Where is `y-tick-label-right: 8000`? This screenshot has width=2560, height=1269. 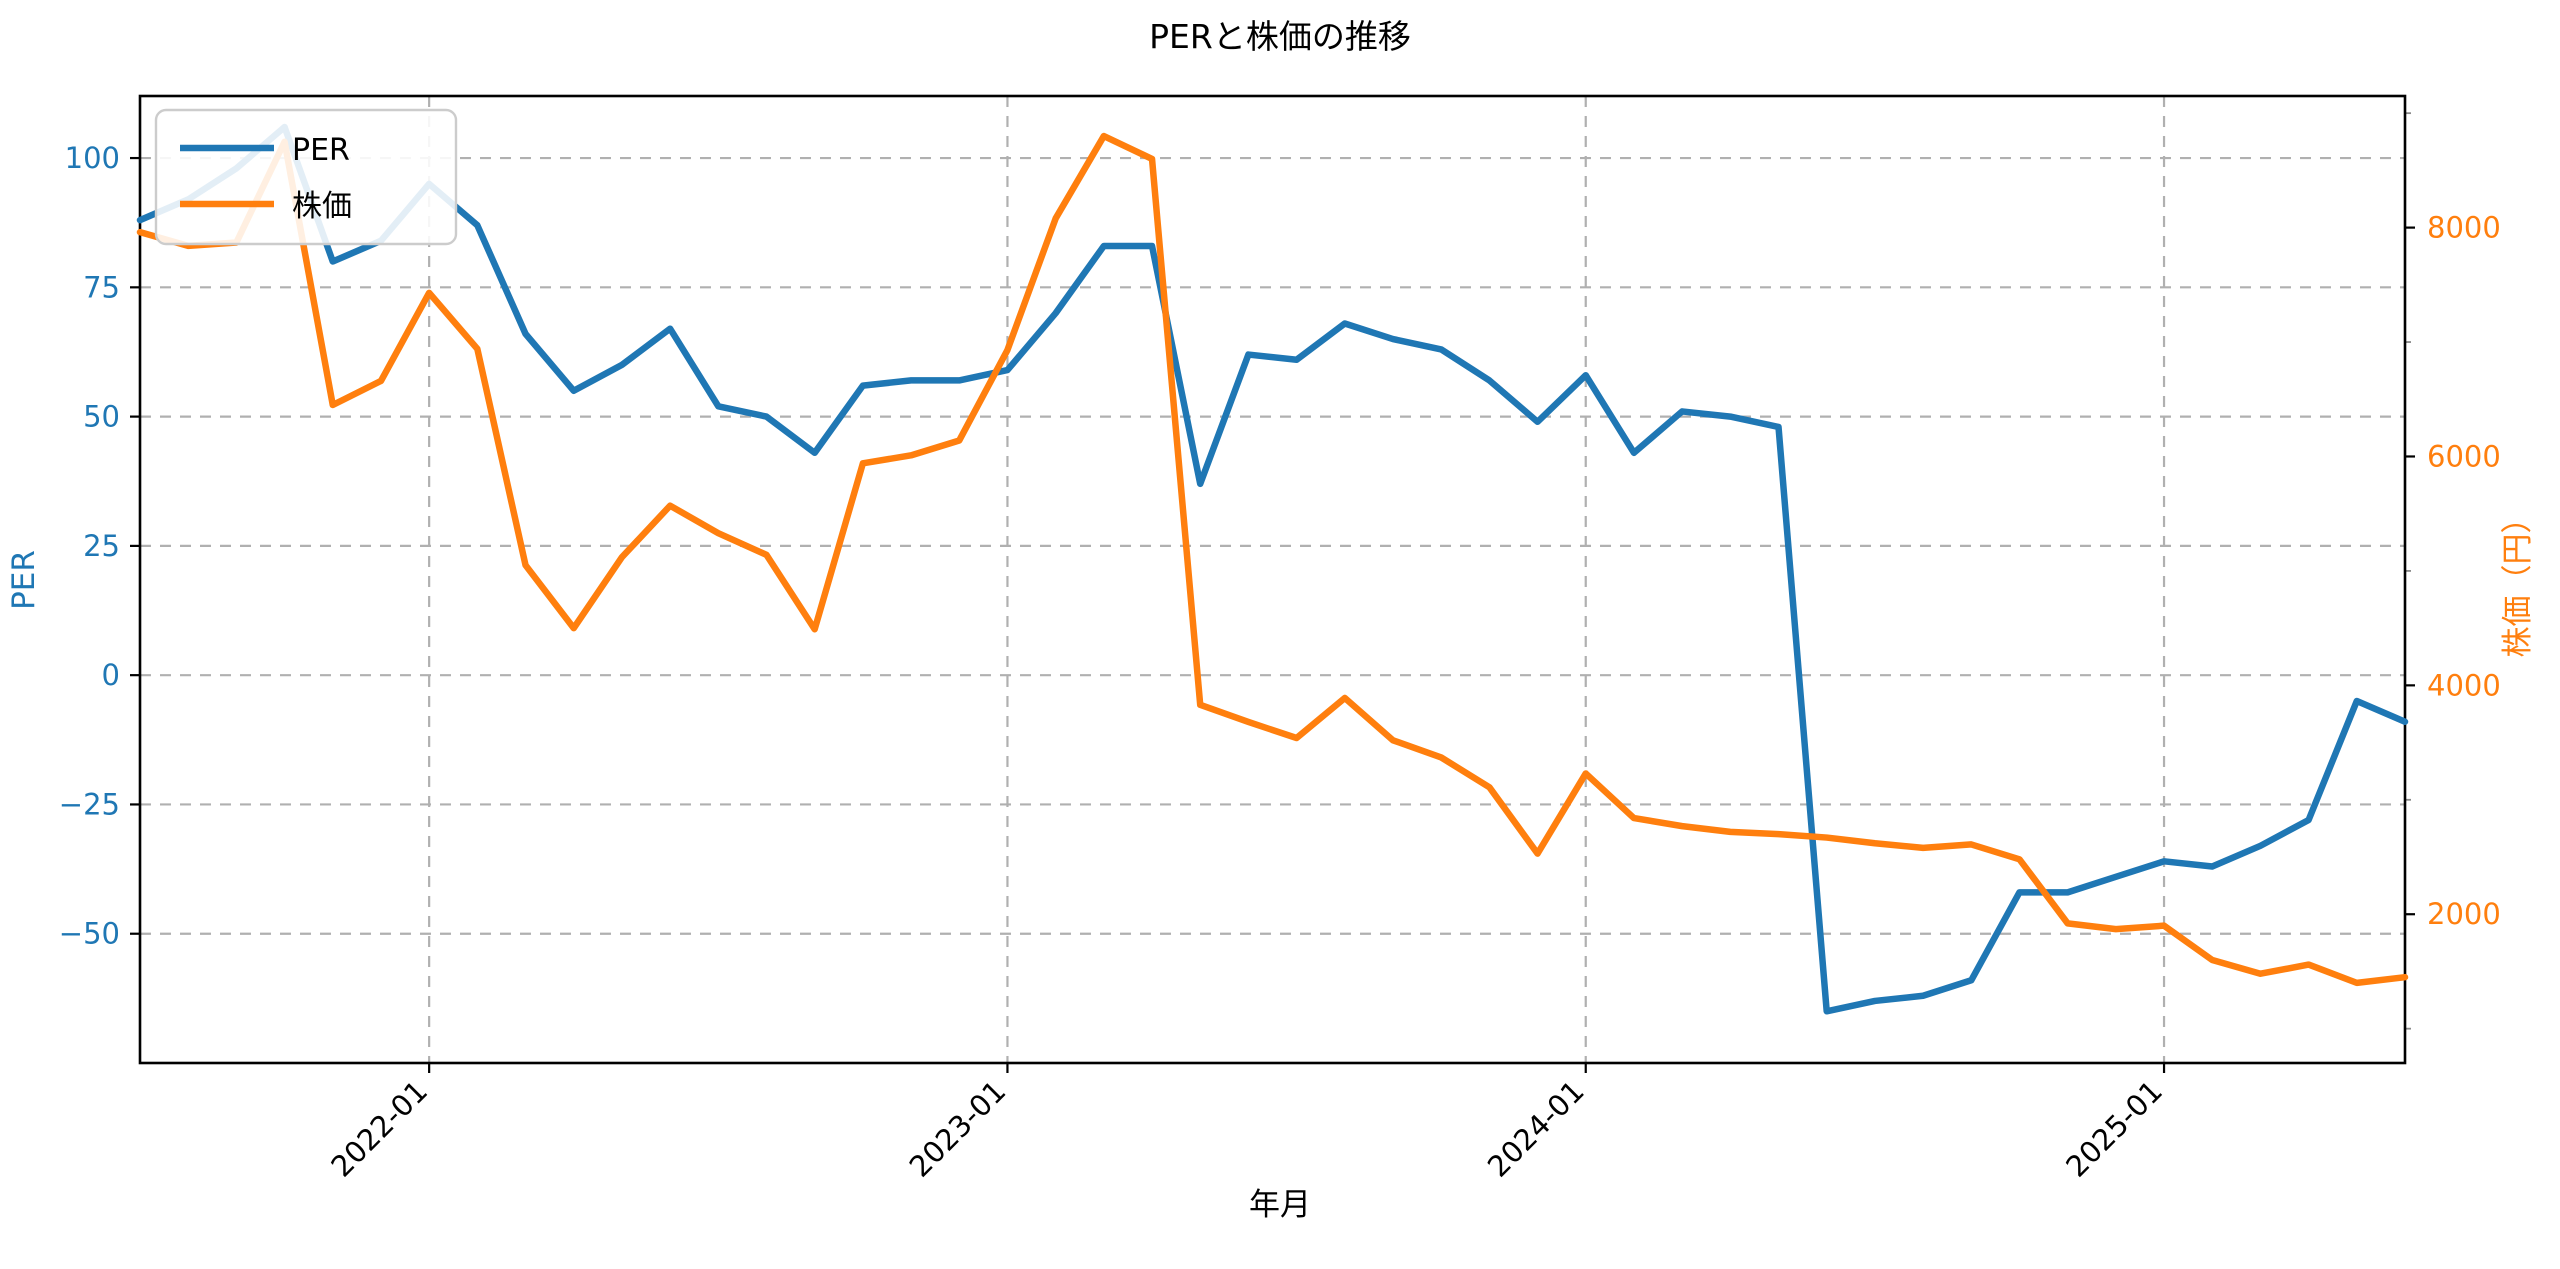 y-tick-label-right: 8000 is located at coordinates (2464, 228).